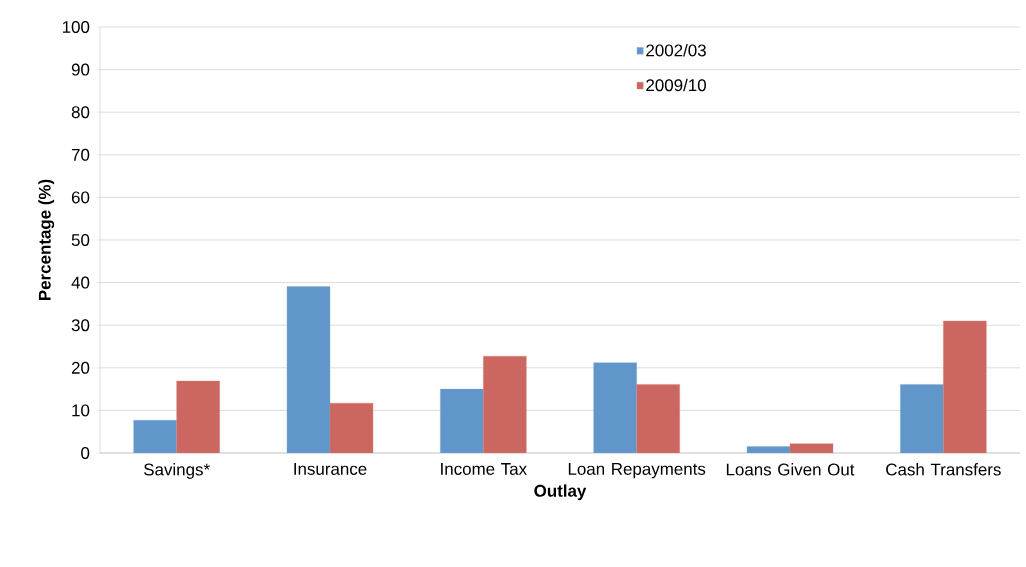  I want to click on x-tick-label: Savings*, so click(177, 471).